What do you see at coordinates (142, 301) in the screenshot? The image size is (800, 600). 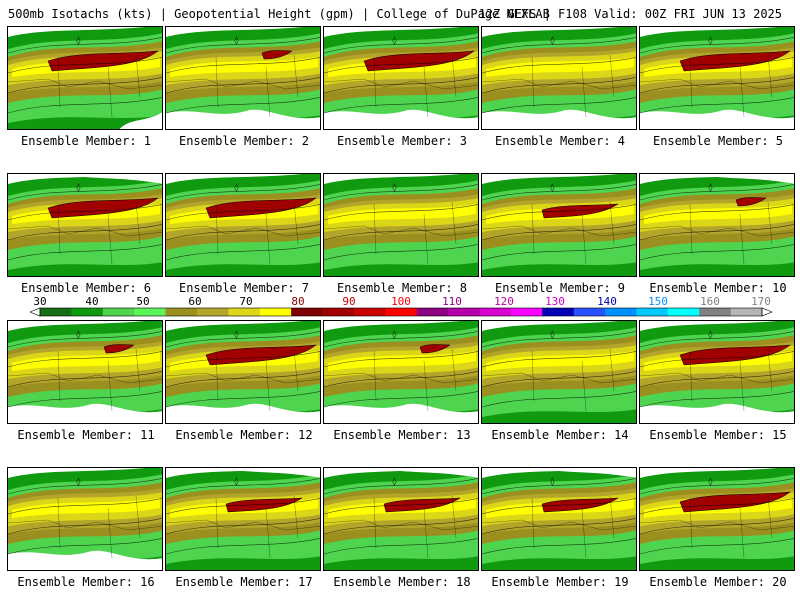 I see `legend-tick-label: 50` at bounding box center [142, 301].